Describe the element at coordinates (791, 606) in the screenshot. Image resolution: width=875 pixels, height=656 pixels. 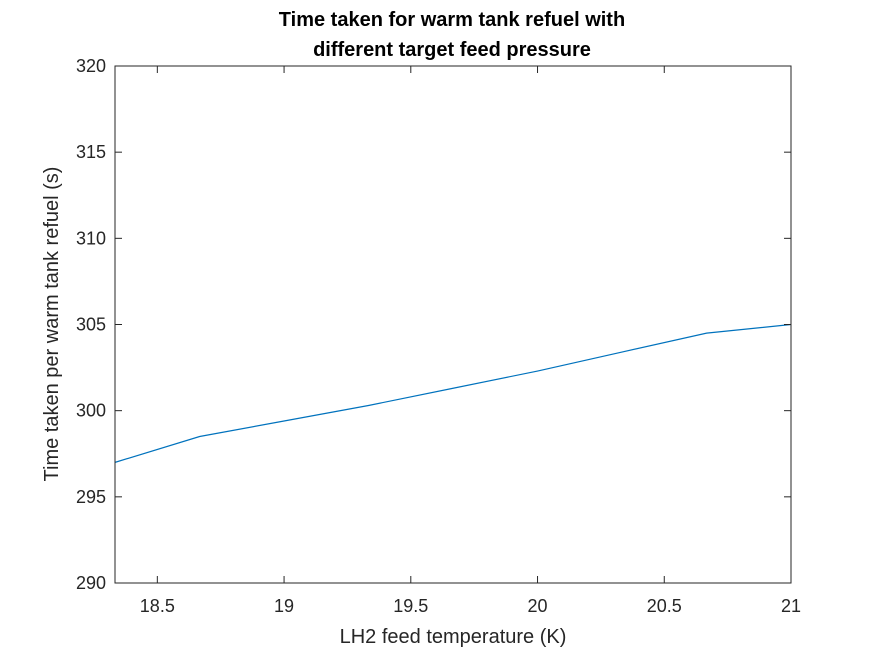
I see `x-tick-label: 21` at that location.